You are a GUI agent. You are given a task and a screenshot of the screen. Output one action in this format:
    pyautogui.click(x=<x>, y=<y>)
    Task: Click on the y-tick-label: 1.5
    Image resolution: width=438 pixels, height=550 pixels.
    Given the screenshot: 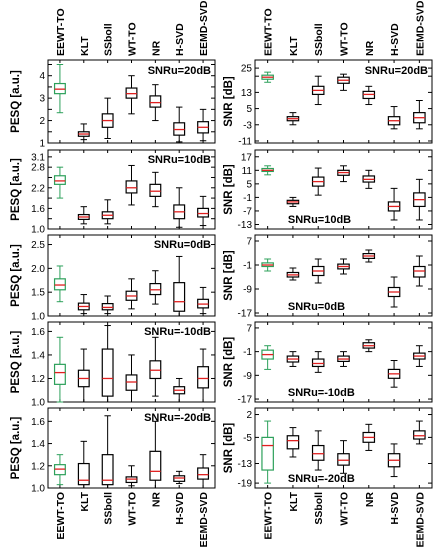 What is the action you would take?
    pyautogui.click(x=38, y=293)
    